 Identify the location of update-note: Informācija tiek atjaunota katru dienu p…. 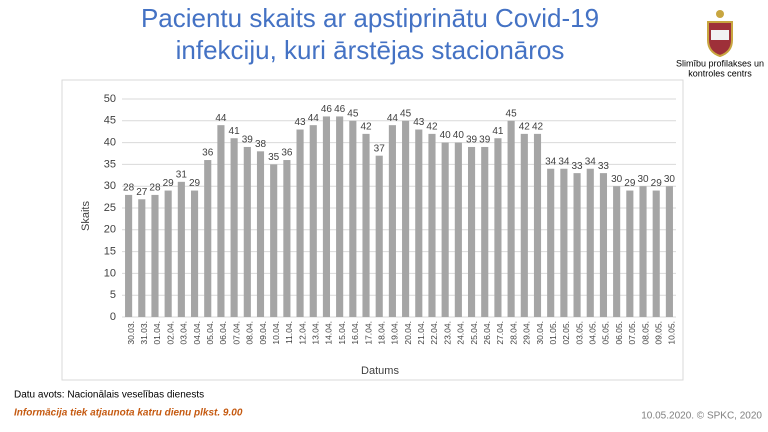
(128, 413).